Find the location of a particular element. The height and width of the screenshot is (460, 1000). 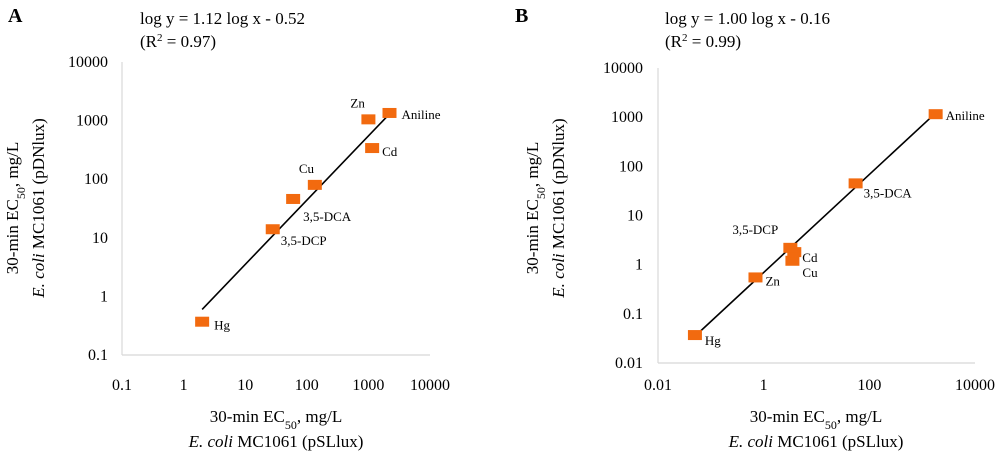

data-point-cd is located at coordinates (372, 148).